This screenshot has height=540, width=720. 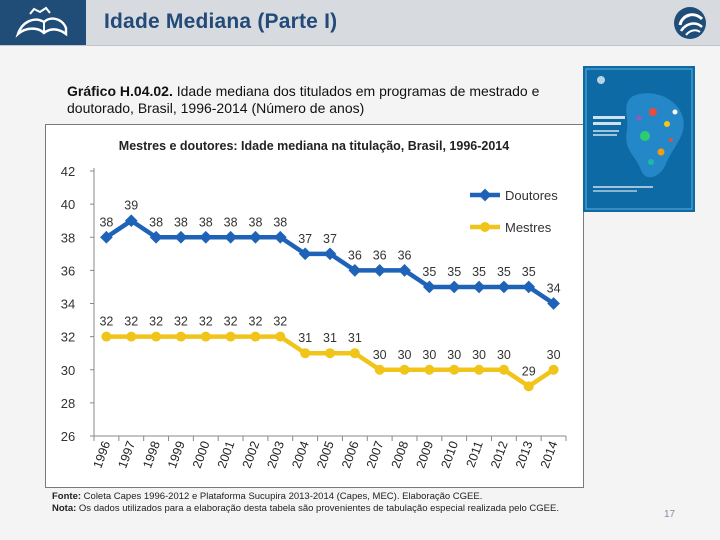 What do you see at coordinates (670, 514) in the screenshot?
I see `page-number: 17` at bounding box center [670, 514].